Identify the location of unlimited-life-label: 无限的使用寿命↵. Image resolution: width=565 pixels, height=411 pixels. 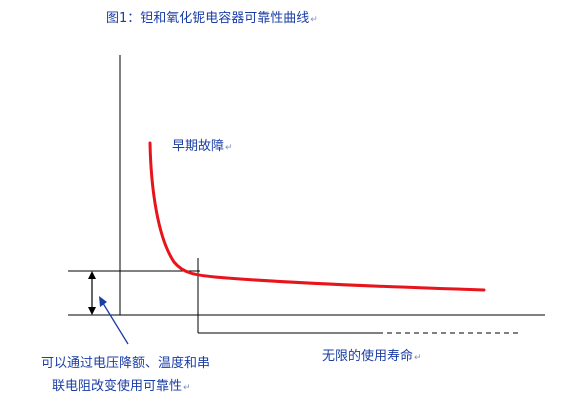
(372, 356).